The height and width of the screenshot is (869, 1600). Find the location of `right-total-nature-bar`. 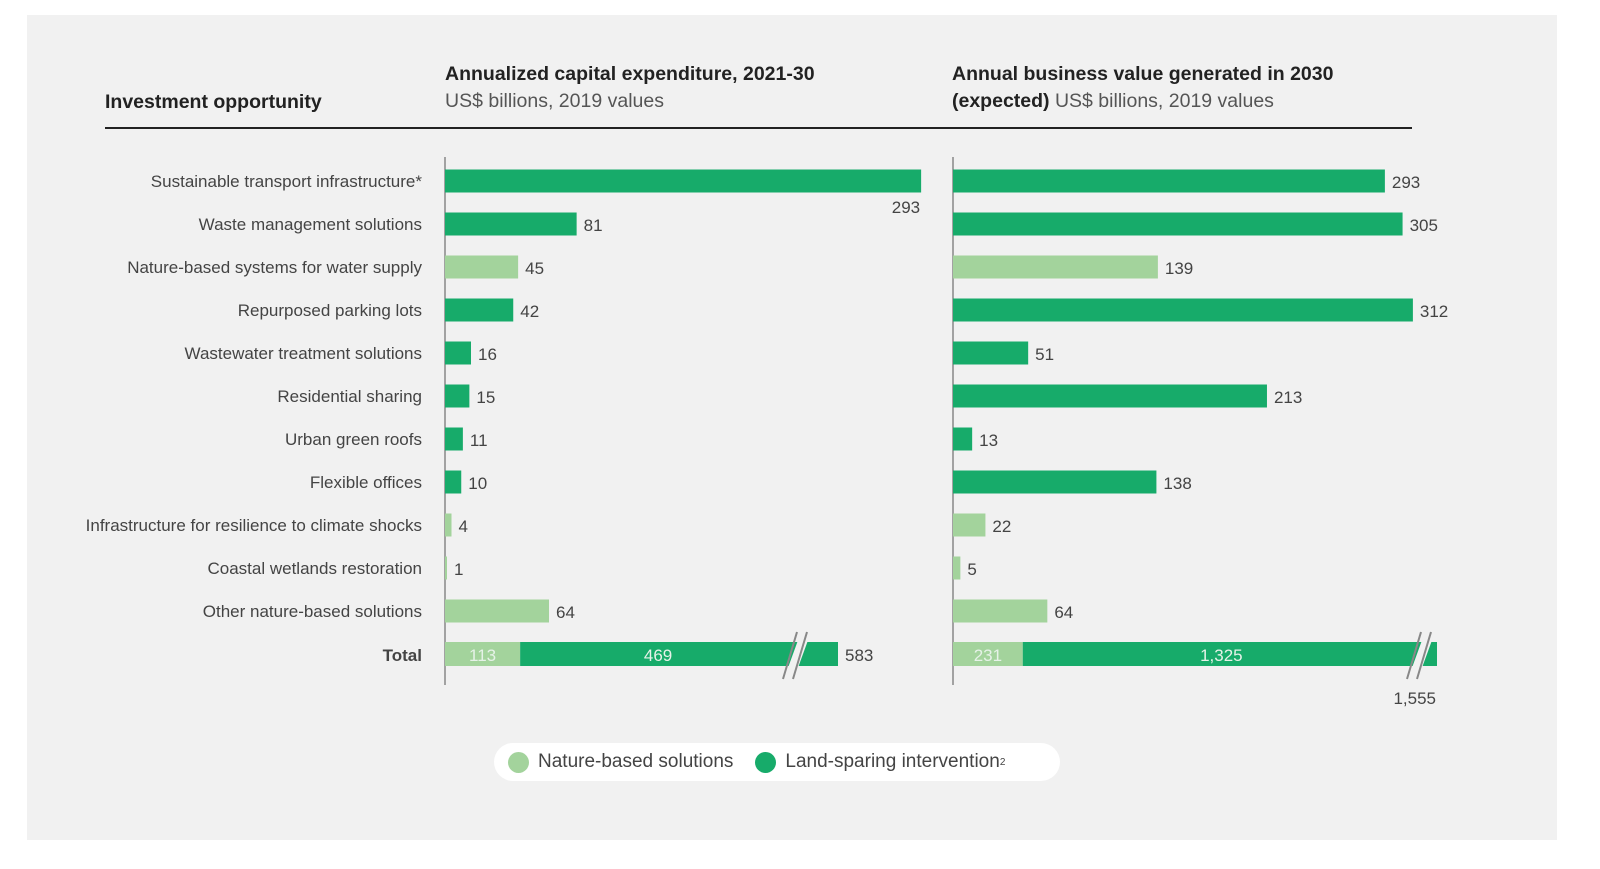

right-total-nature-bar is located at coordinates (988, 654).